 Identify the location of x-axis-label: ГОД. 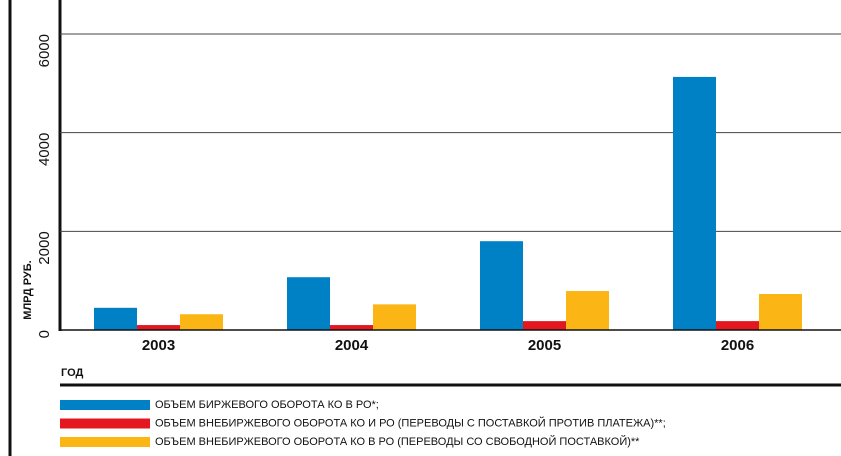
(72, 373).